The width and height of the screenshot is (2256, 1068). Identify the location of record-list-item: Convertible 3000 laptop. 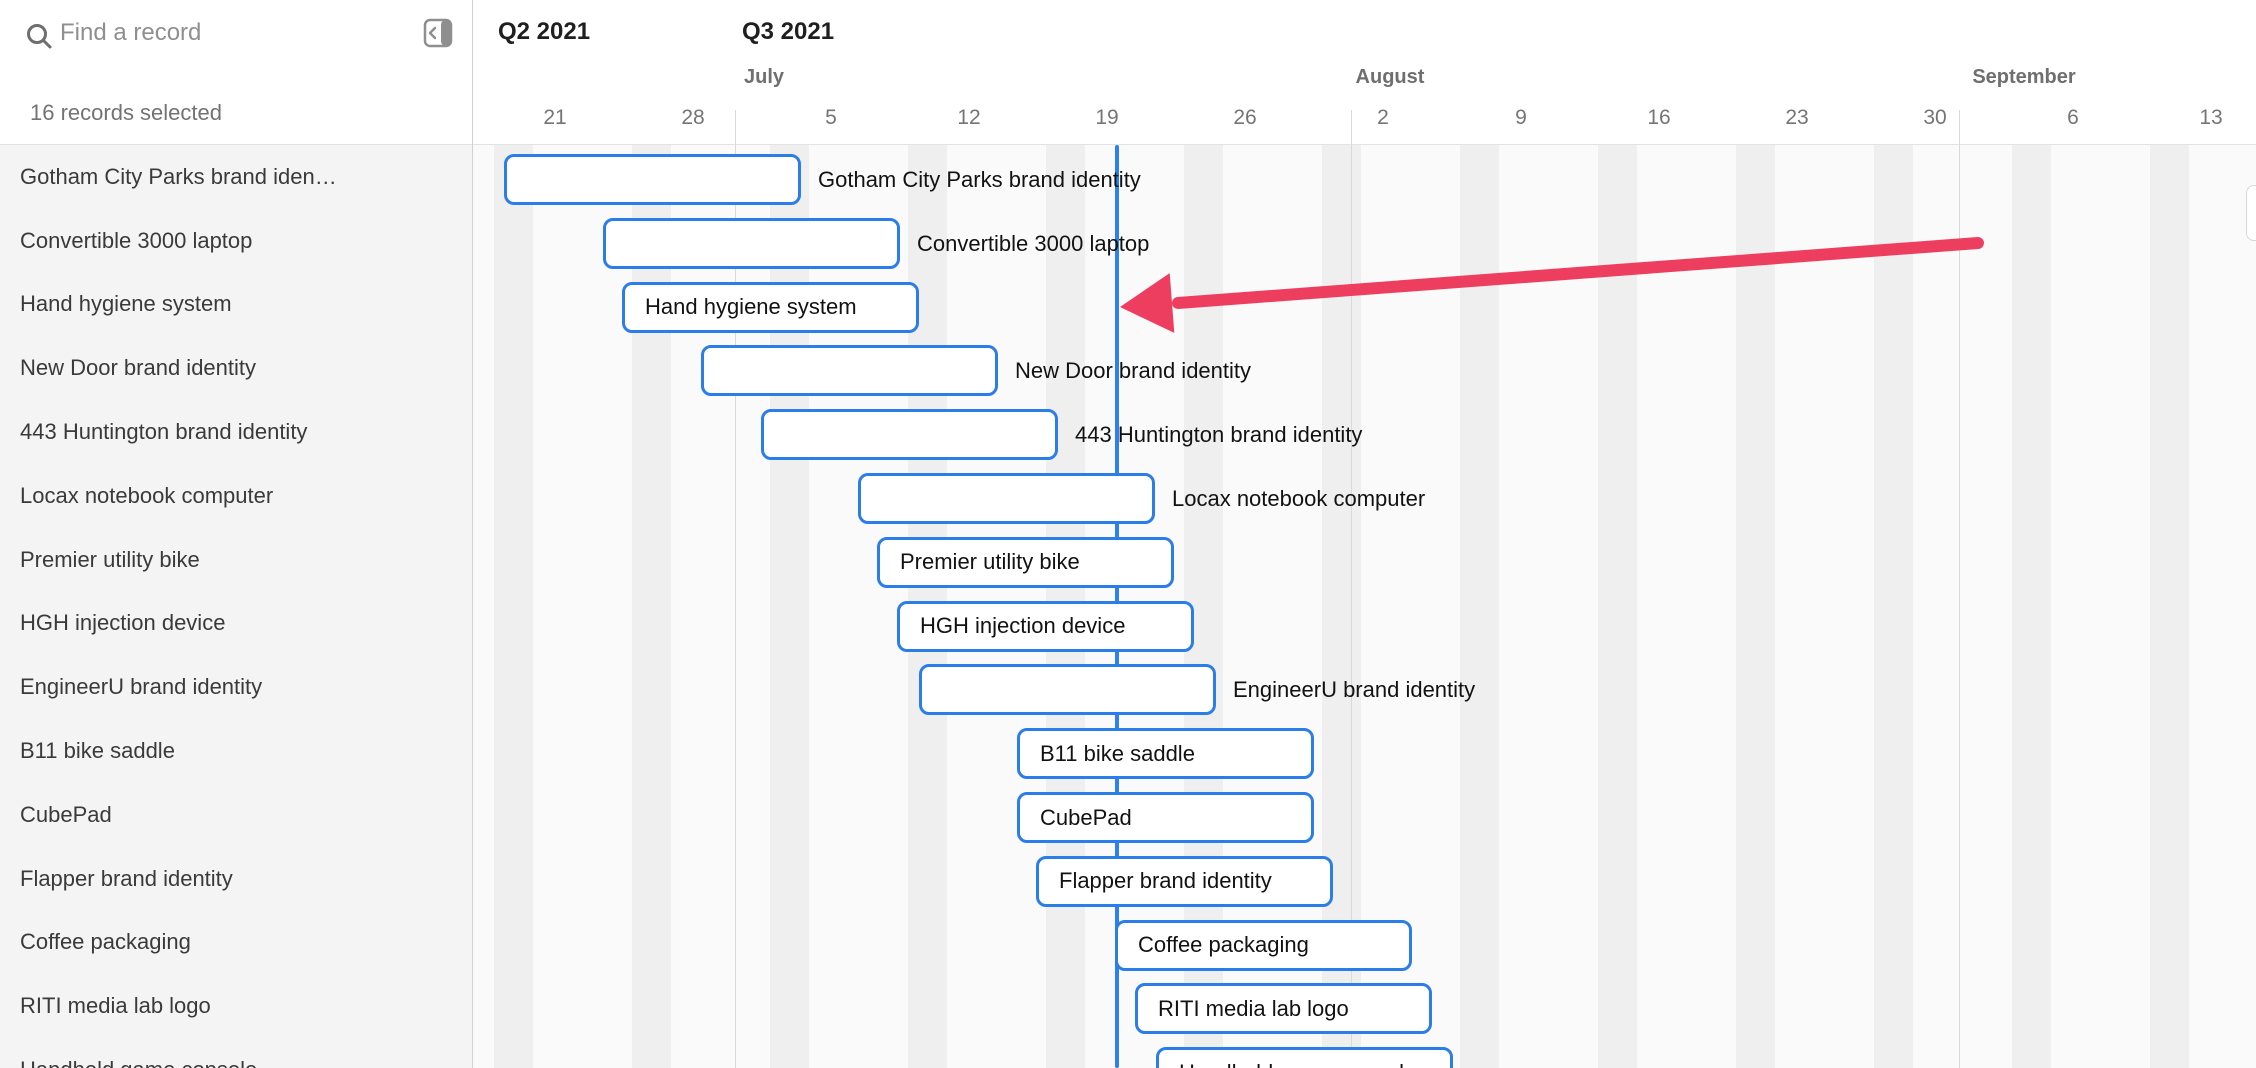
(136, 240).